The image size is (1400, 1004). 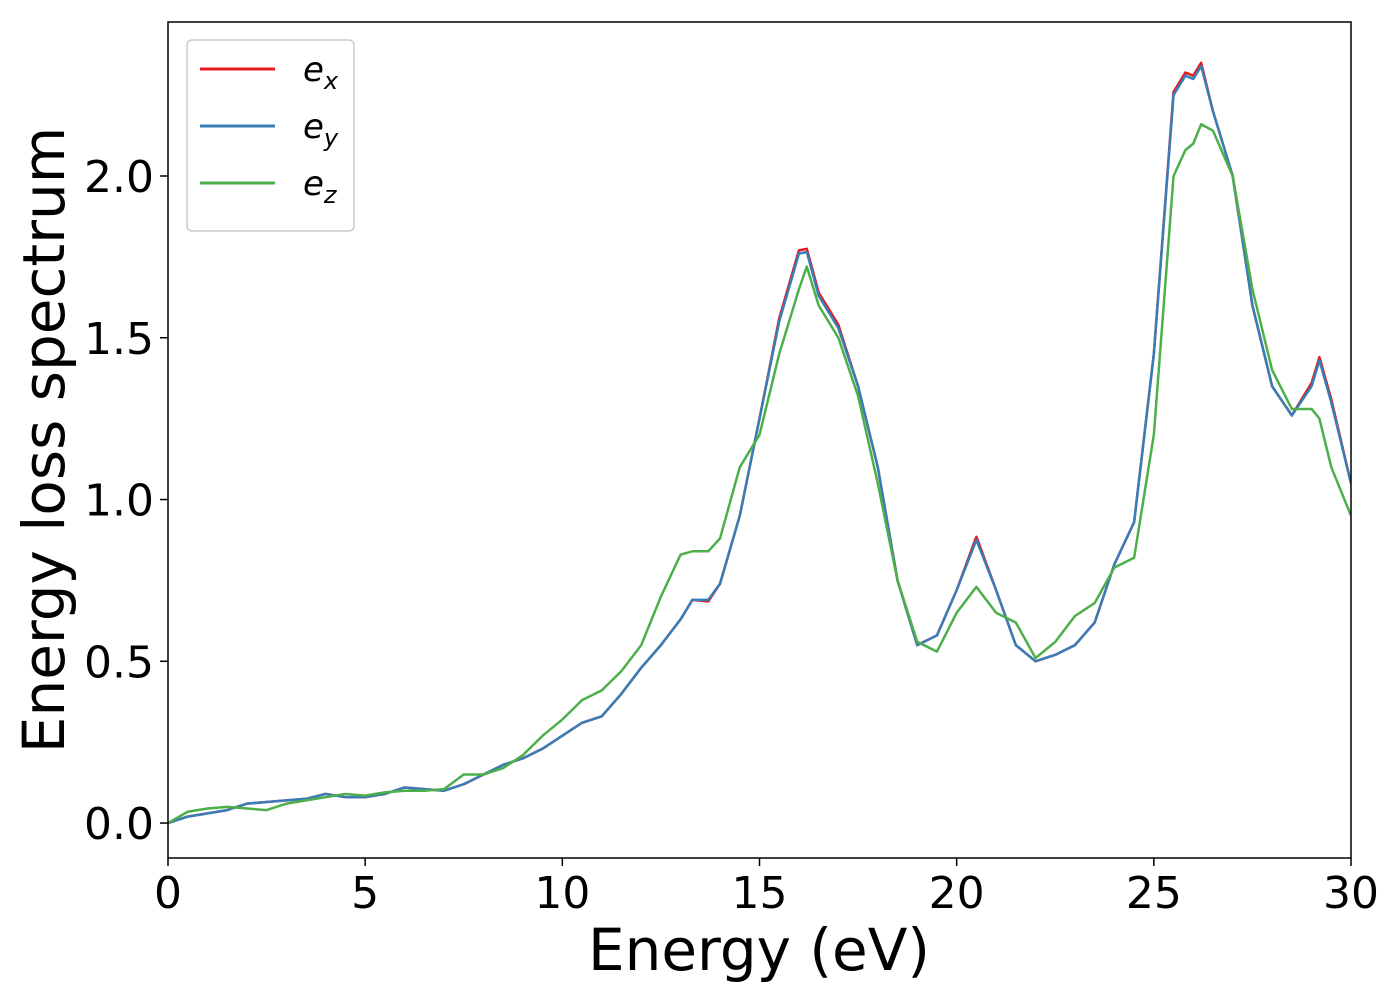 I want to click on x-tick-label: 25, so click(x=1154, y=893).